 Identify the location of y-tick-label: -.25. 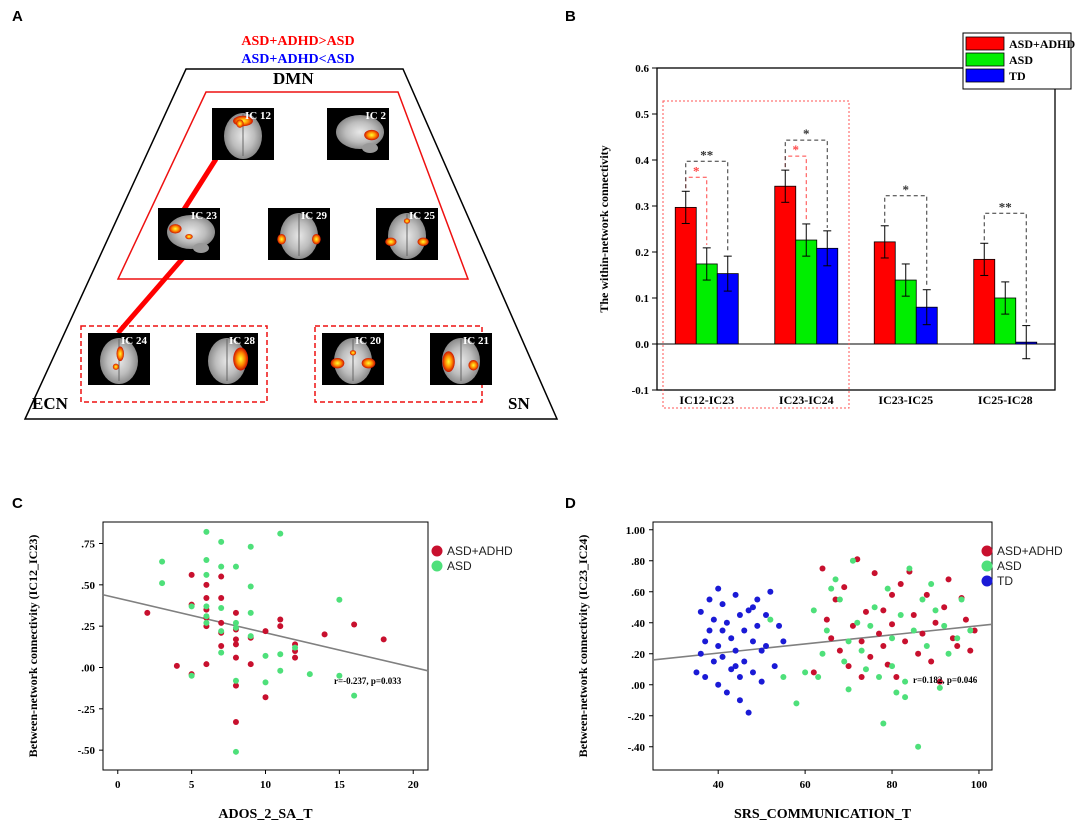
(87, 710).